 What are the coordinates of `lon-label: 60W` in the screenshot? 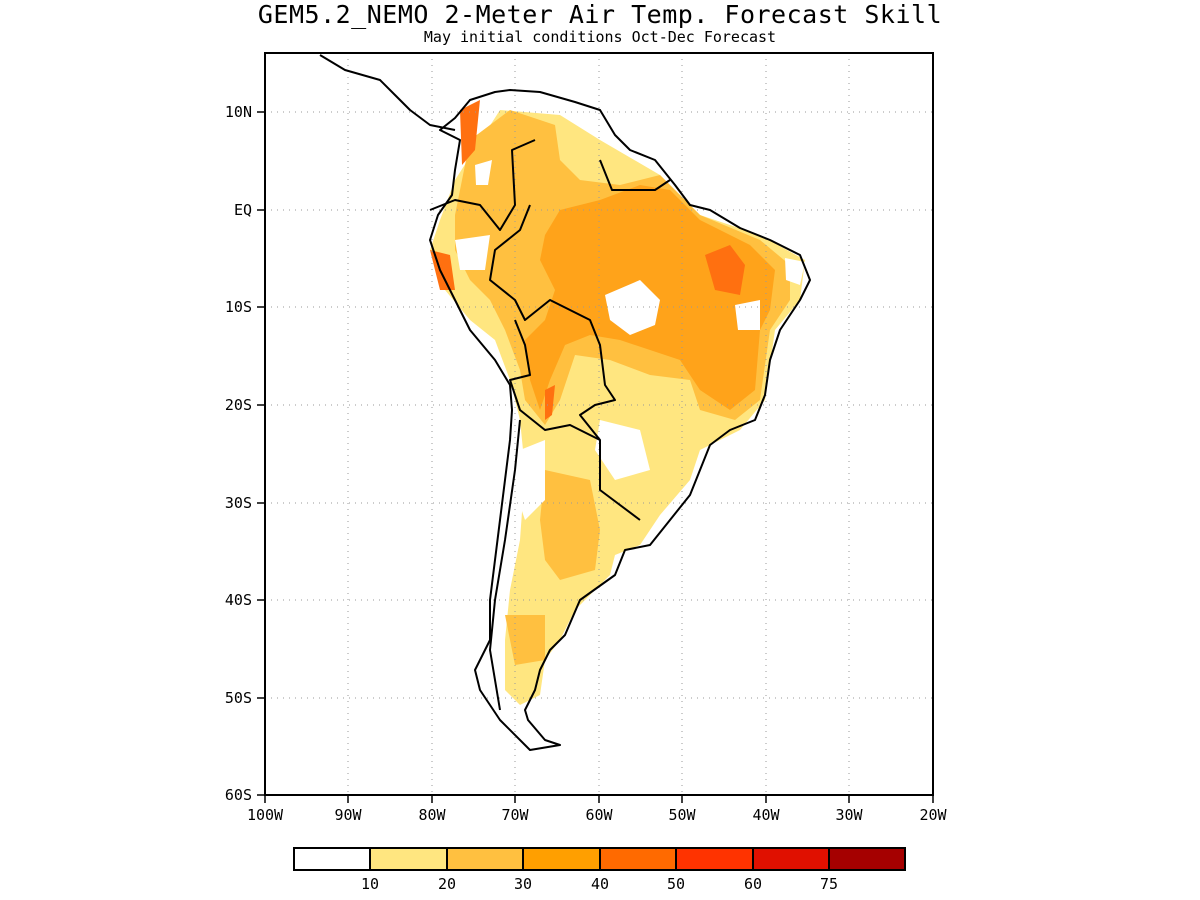 It's located at (599, 815).